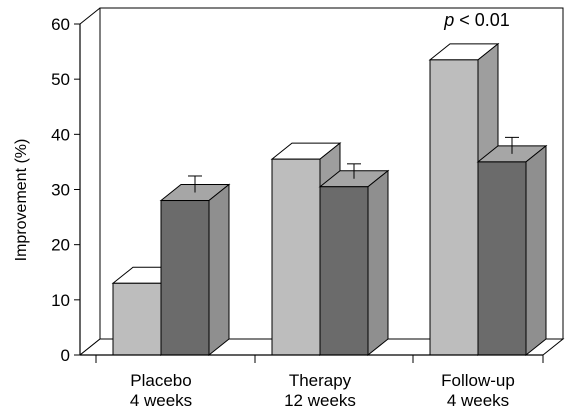  I want to click on significance-annotation: p < 0.01, so click(476, 20).